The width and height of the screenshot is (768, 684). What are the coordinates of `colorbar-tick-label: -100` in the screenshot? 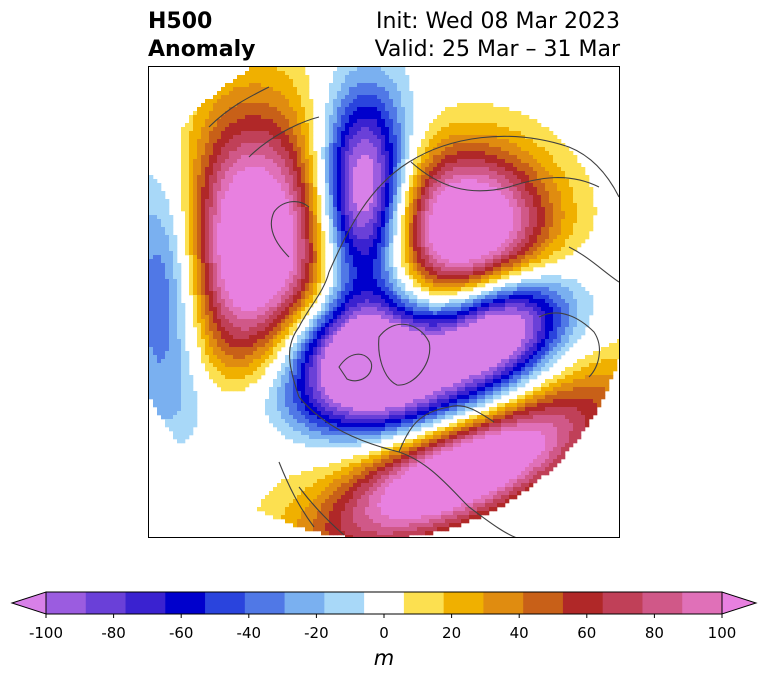 It's located at (46, 633).